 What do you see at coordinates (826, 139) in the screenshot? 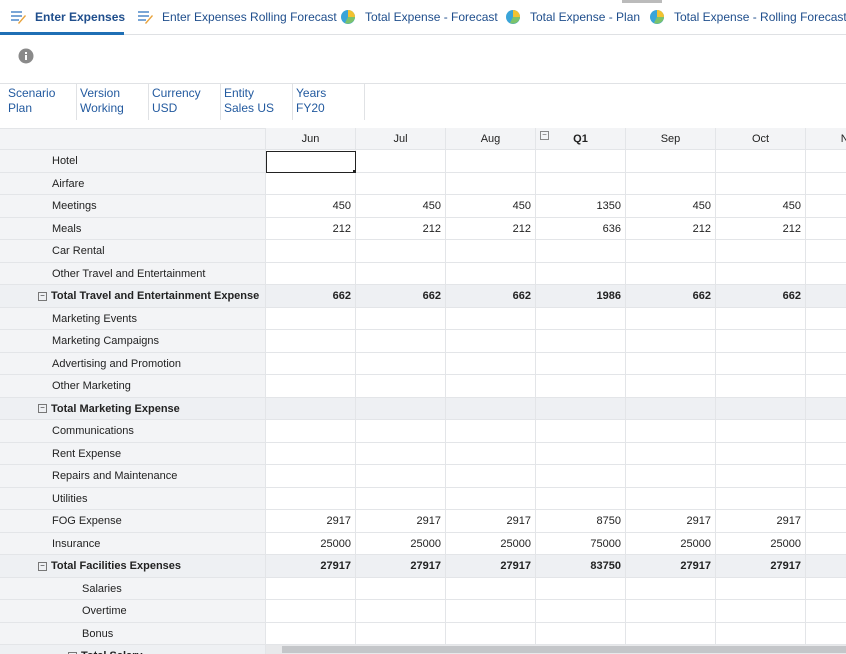
I see `column-header: Nov` at bounding box center [826, 139].